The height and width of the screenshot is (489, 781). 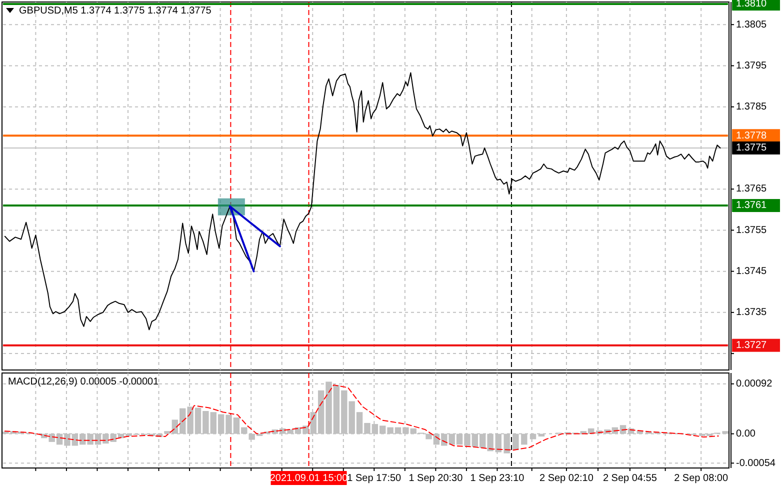 I want to click on y-tick-label: 1.3755, so click(x=752, y=230).